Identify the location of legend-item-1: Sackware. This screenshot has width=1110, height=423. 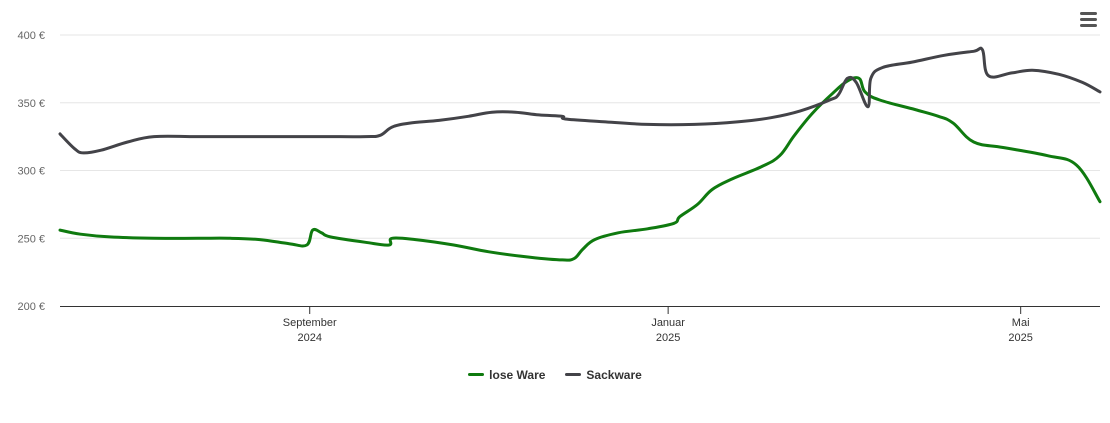
(603, 374).